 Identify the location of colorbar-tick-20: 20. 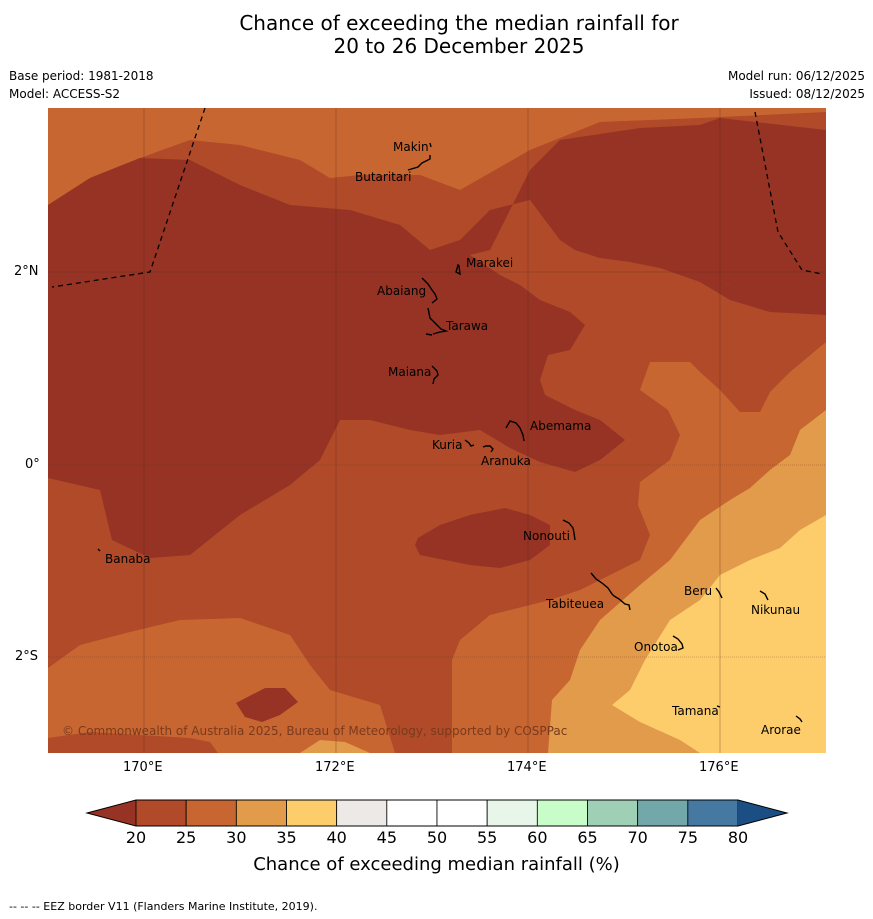
(136, 837).